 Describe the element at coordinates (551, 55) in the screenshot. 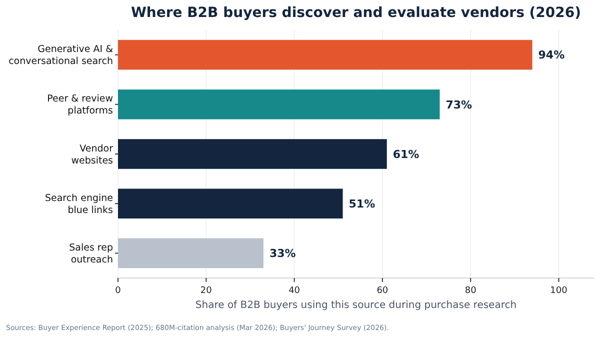

I see `data-label: 94%` at that location.